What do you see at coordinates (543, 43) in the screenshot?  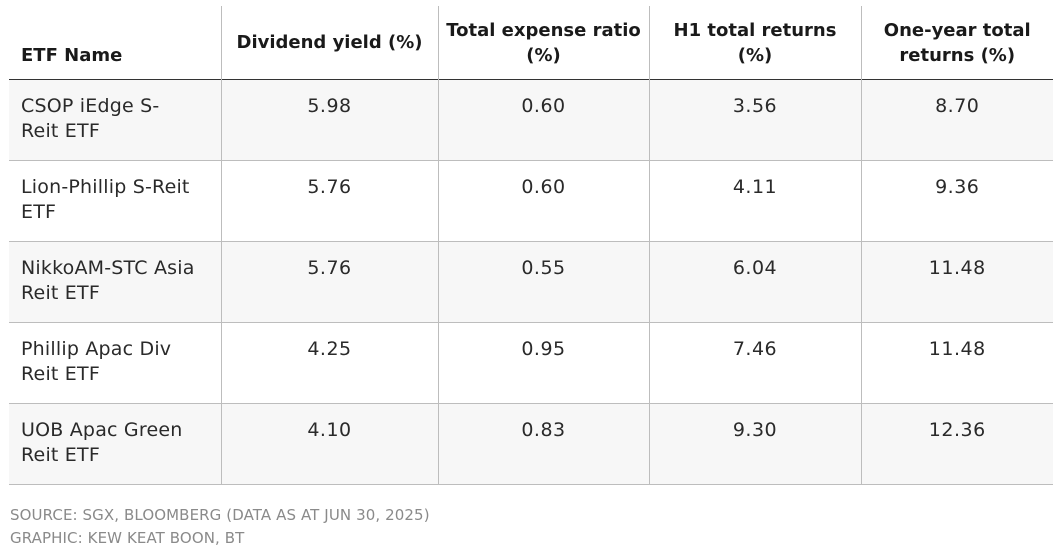 I see `header-total-expense-ratio: Total expense ratio (%)` at bounding box center [543, 43].